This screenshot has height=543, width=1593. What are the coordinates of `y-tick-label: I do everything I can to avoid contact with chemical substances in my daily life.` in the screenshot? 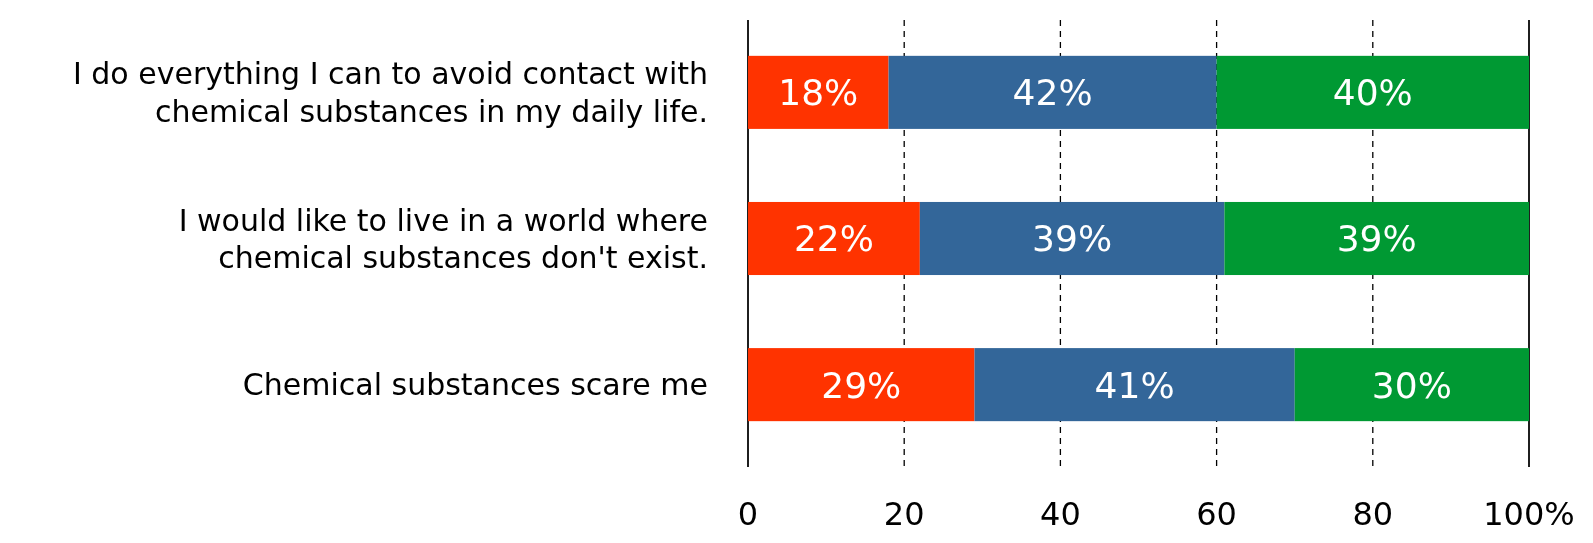 It's located at (390, 92).